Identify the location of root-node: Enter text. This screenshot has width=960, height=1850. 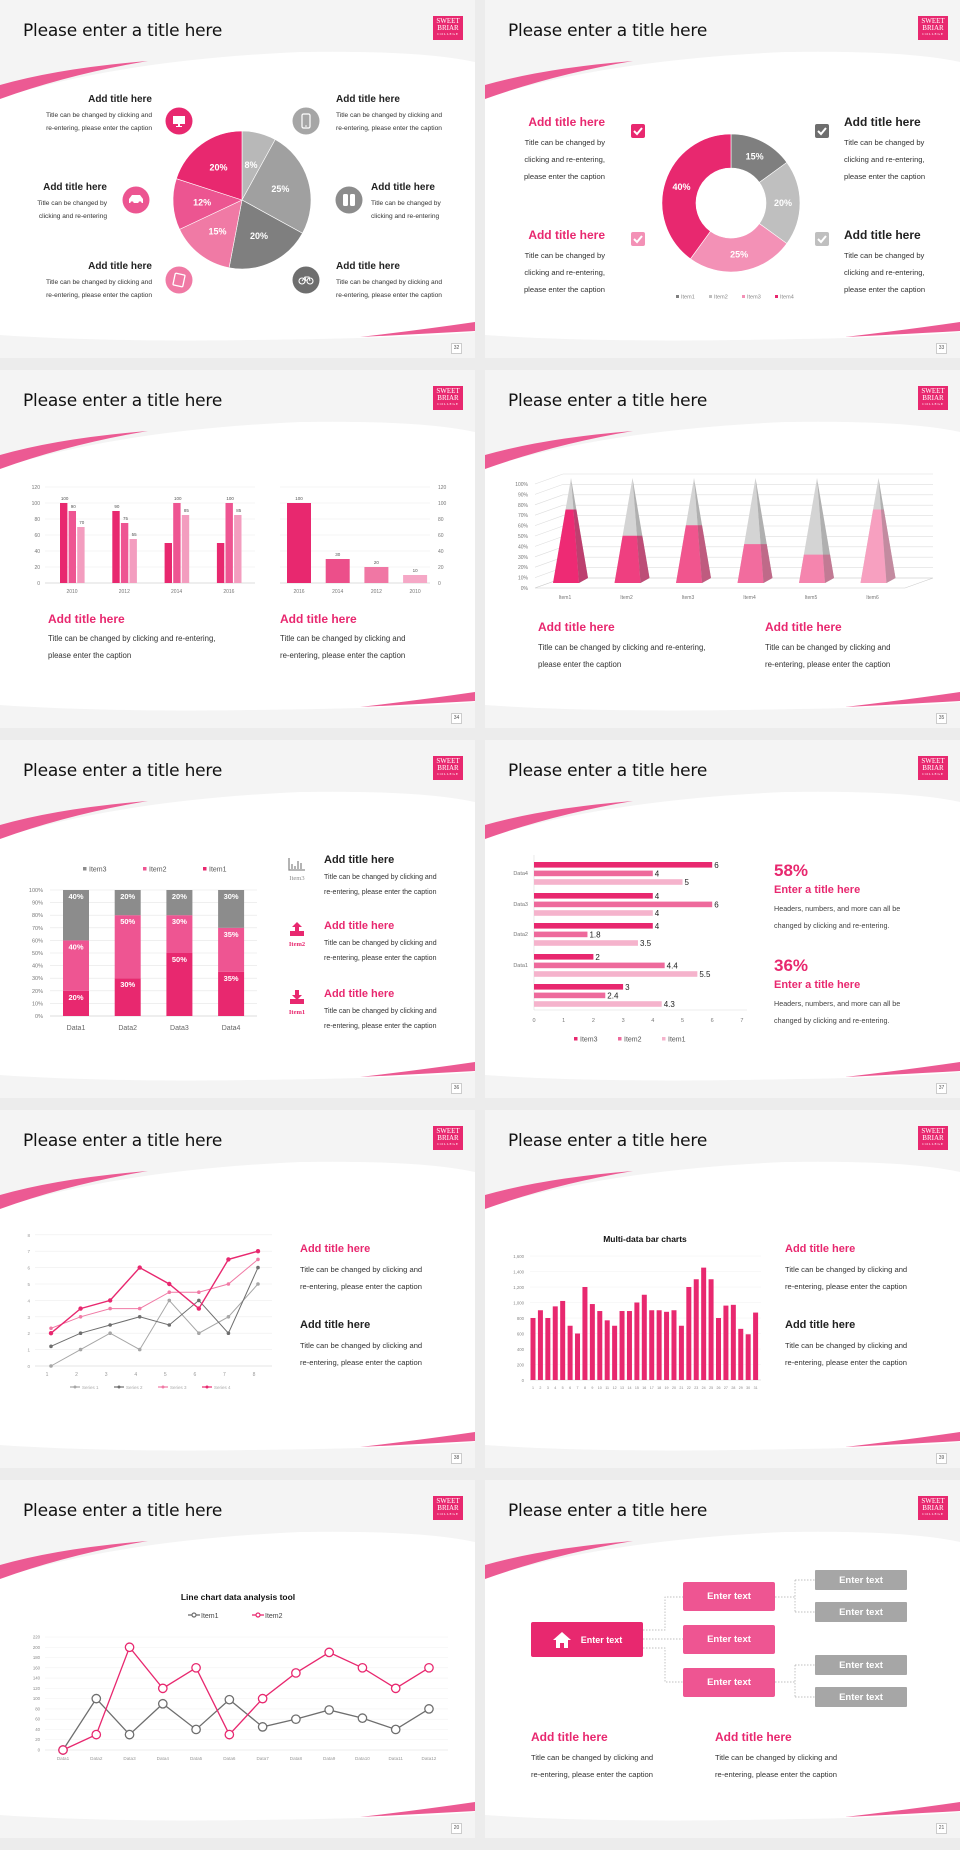
(587, 1639).